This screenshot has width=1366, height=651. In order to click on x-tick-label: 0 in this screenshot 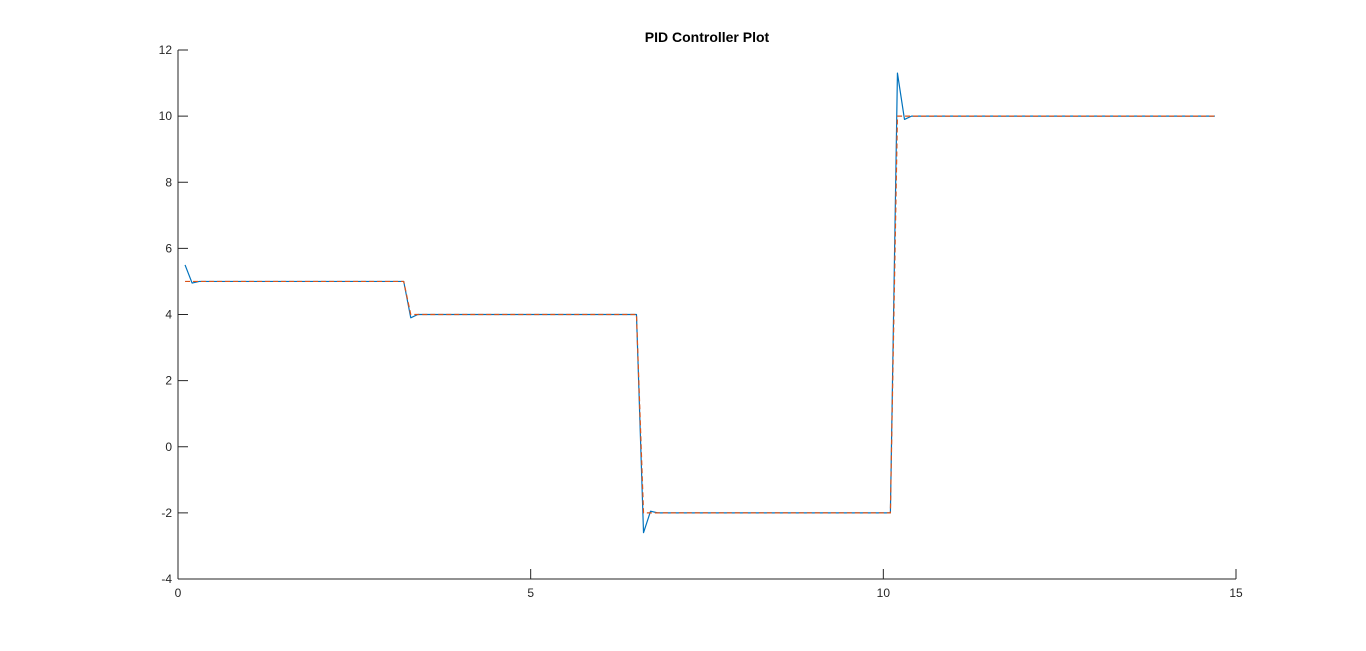, I will do `click(178, 593)`.